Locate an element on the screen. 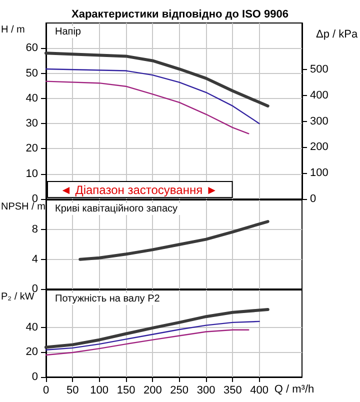 The image size is (360, 402). y-axis-title: H / m is located at coordinates (13, 30).